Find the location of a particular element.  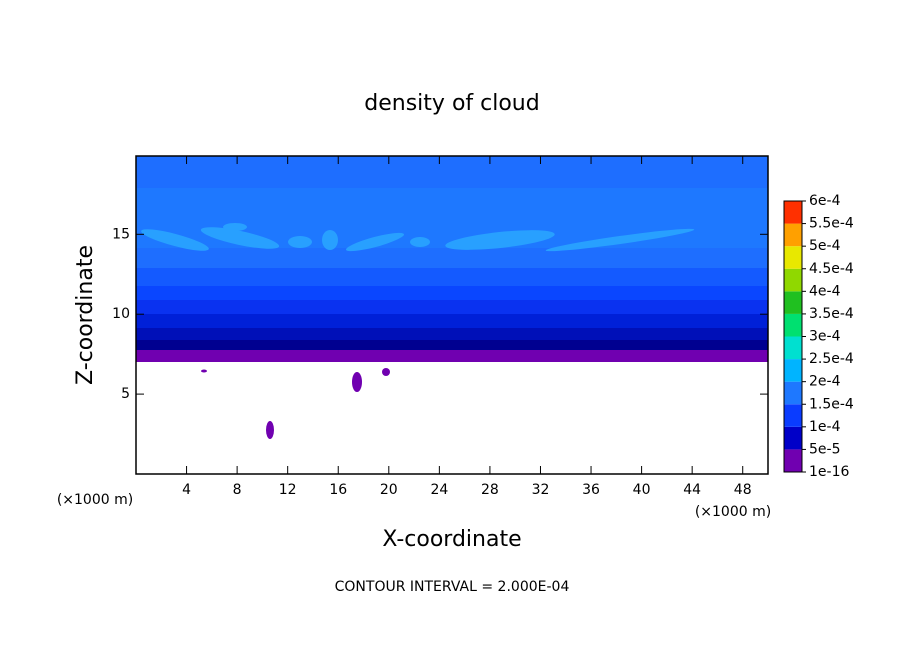

x-tick-label: 16 is located at coordinates (338, 490).